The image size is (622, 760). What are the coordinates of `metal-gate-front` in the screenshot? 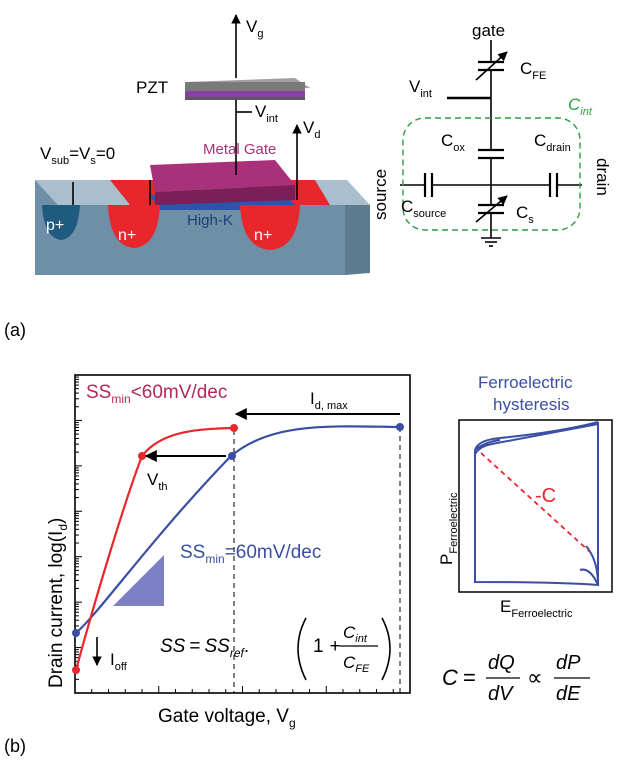 It's located at (225, 195).